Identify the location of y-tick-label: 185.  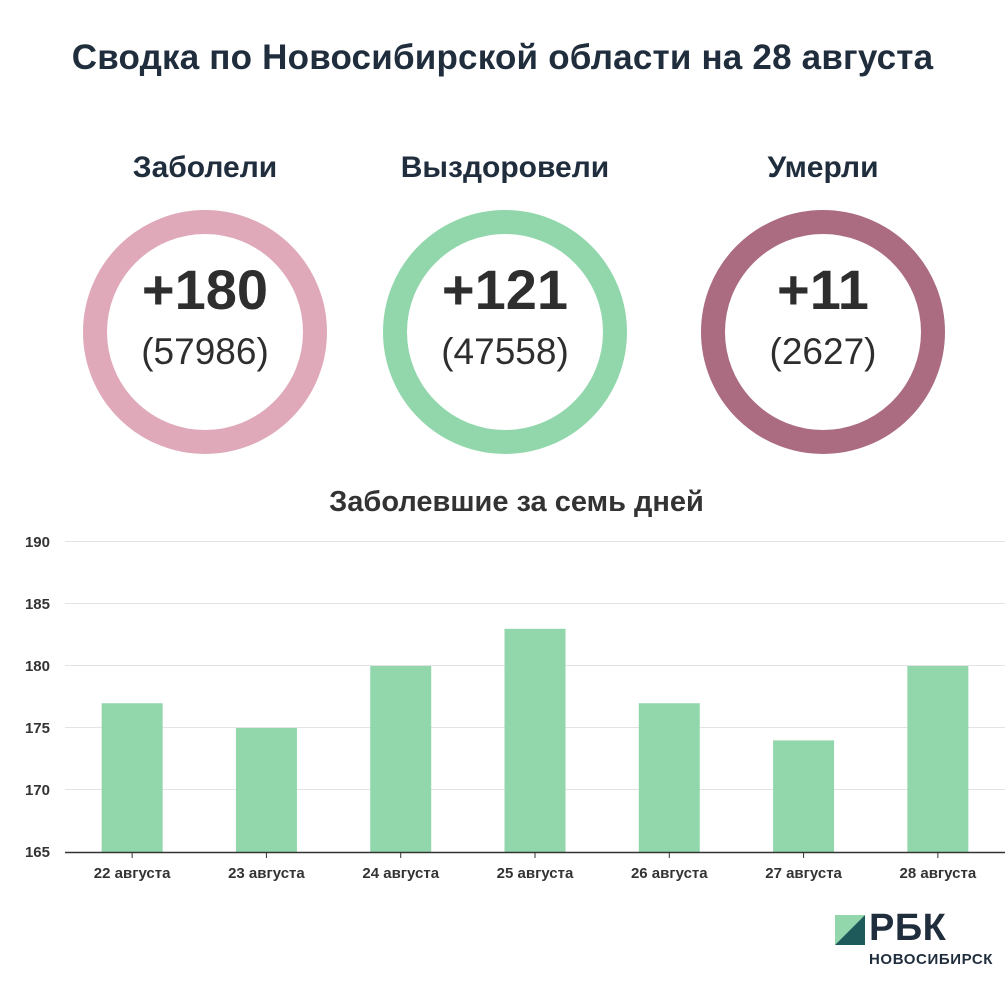
(37, 604).